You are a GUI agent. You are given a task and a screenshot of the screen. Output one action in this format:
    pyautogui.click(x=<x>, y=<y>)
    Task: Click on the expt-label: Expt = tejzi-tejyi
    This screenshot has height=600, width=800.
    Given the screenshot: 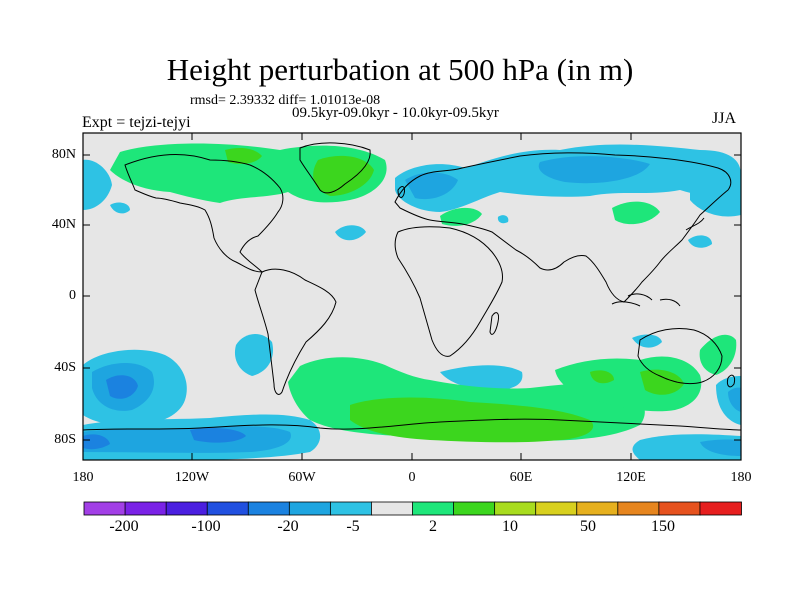 What is the action you would take?
    pyautogui.click(x=136, y=122)
    